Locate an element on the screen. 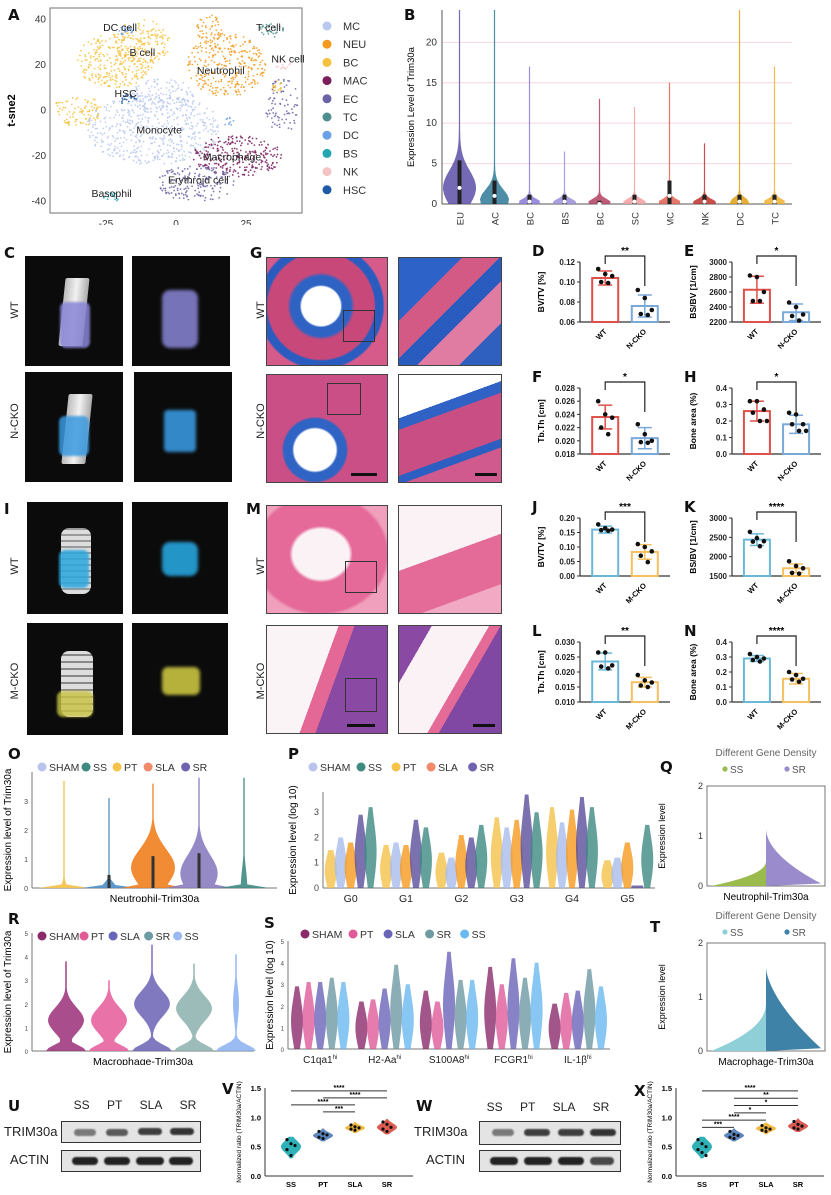  significance-label: * is located at coordinates (777, 377).